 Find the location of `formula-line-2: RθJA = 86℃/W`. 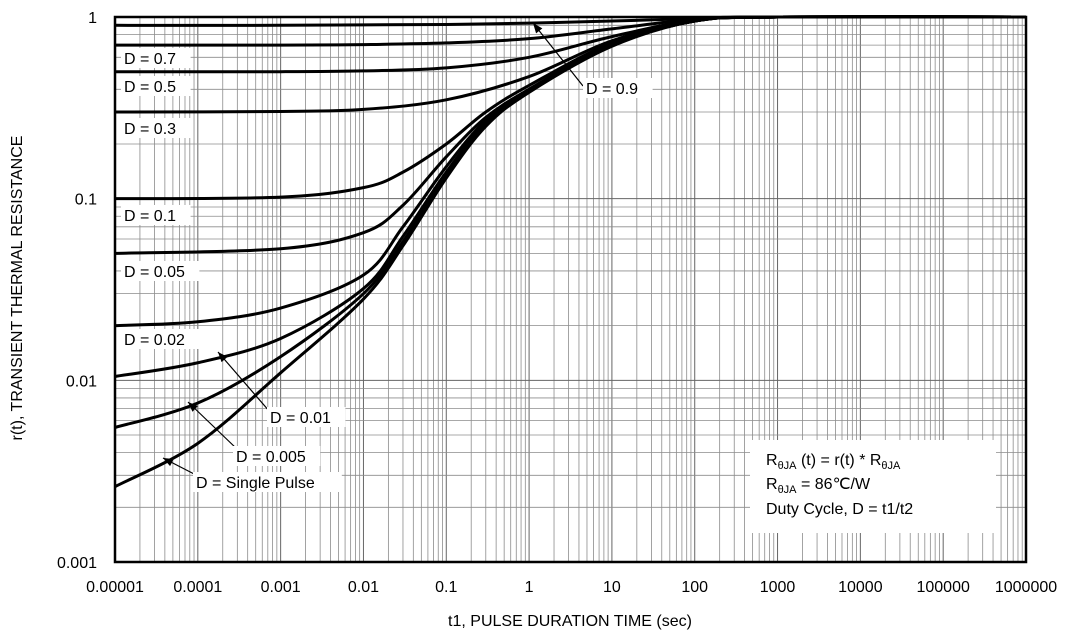

formula-line-2: RθJA = 86℃/W is located at coordinates (818, 486).